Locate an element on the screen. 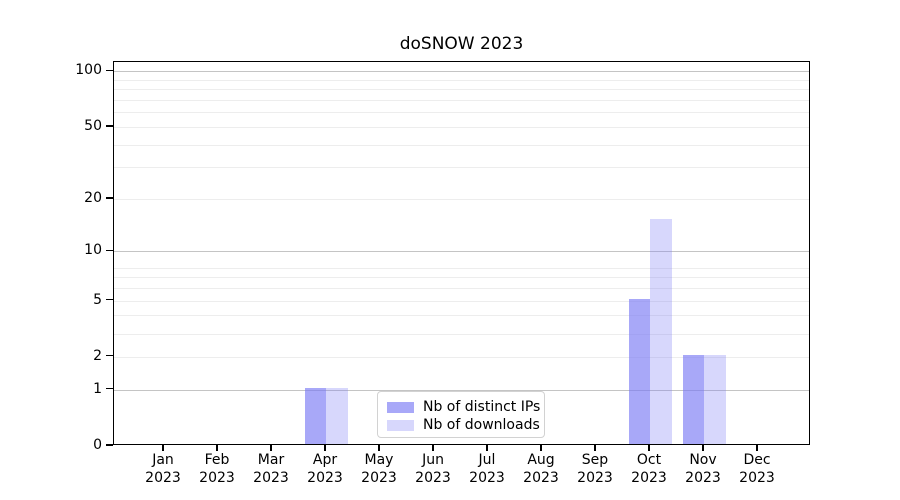 The width and height of the screenshot is (900, 500). x-tick-label-may-2023: May 2023 is located at coordinates (379, 469).